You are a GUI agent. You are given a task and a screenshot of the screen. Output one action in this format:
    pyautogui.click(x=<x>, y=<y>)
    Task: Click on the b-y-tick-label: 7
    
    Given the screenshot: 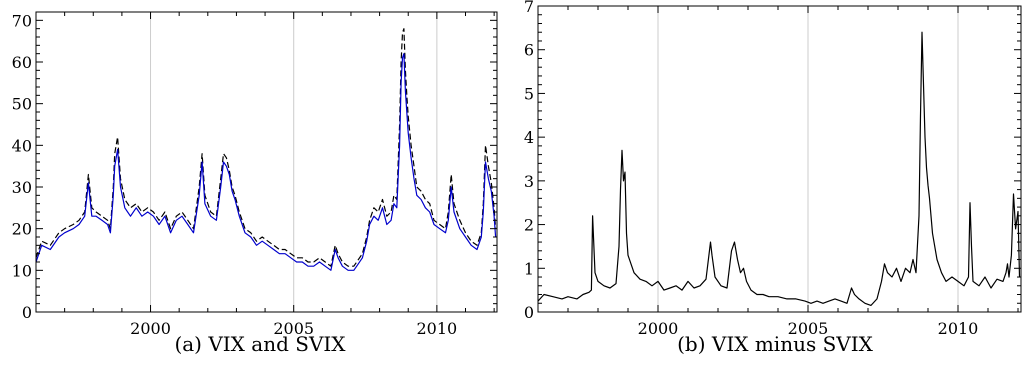 What is the action you would take?
    pyautogui.click(x=529, y=8)
    